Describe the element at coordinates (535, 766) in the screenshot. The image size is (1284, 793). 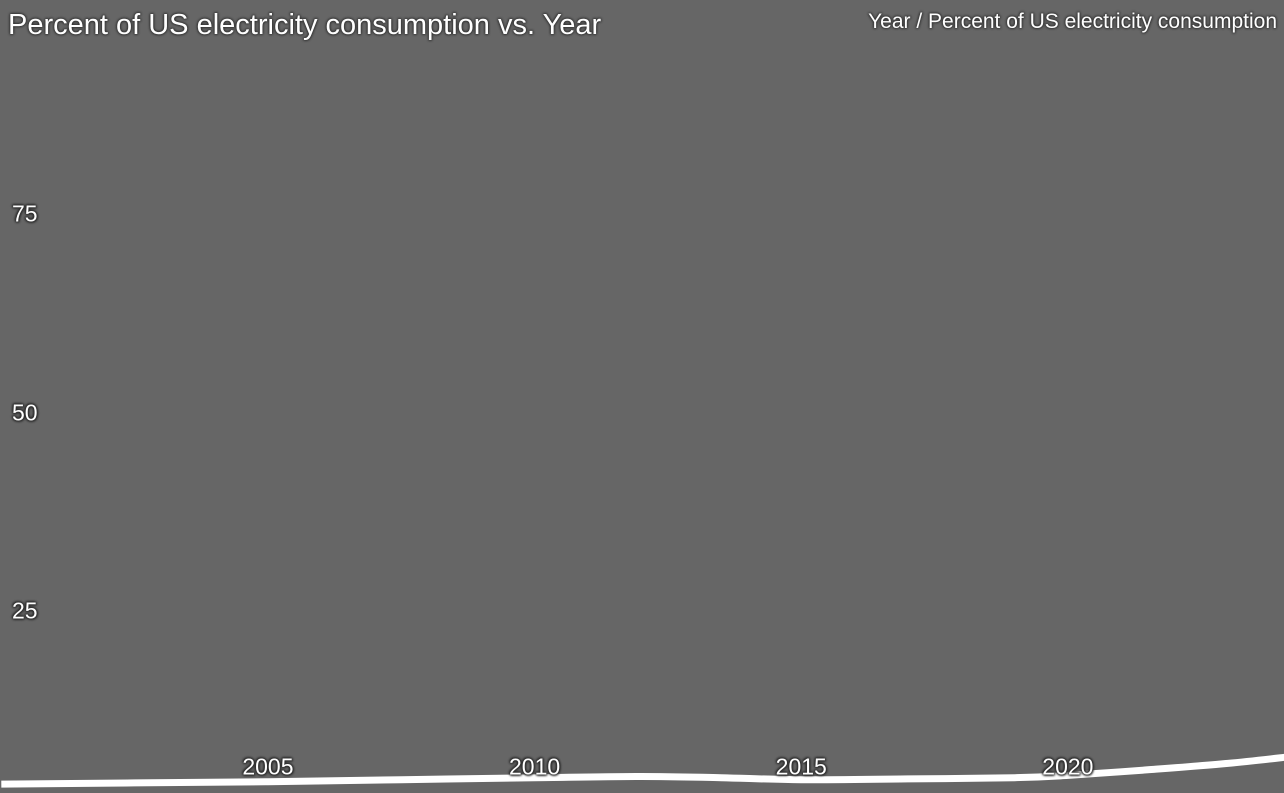
I see `x-tick-label: 2010` at that location.